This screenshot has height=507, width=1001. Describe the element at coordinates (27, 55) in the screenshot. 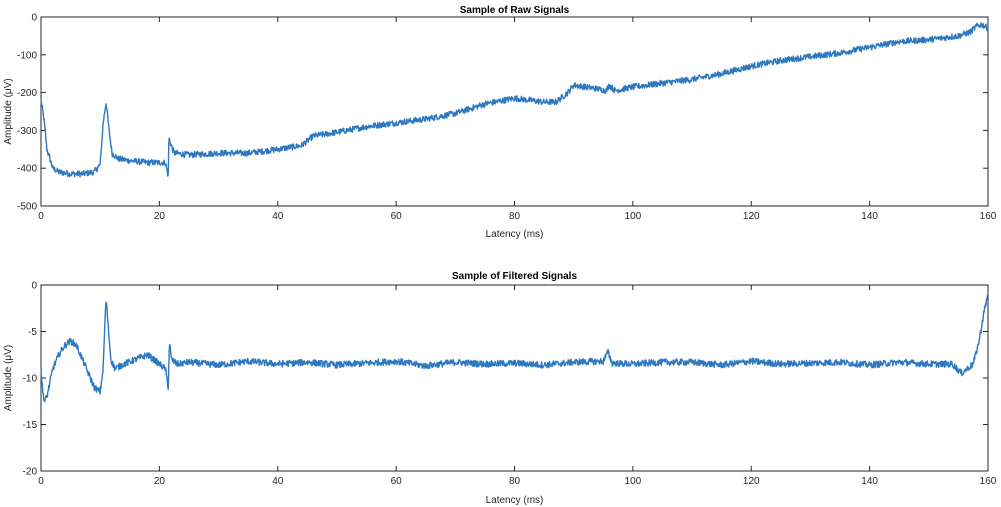

I see `y-tick-label: -100` at that location.